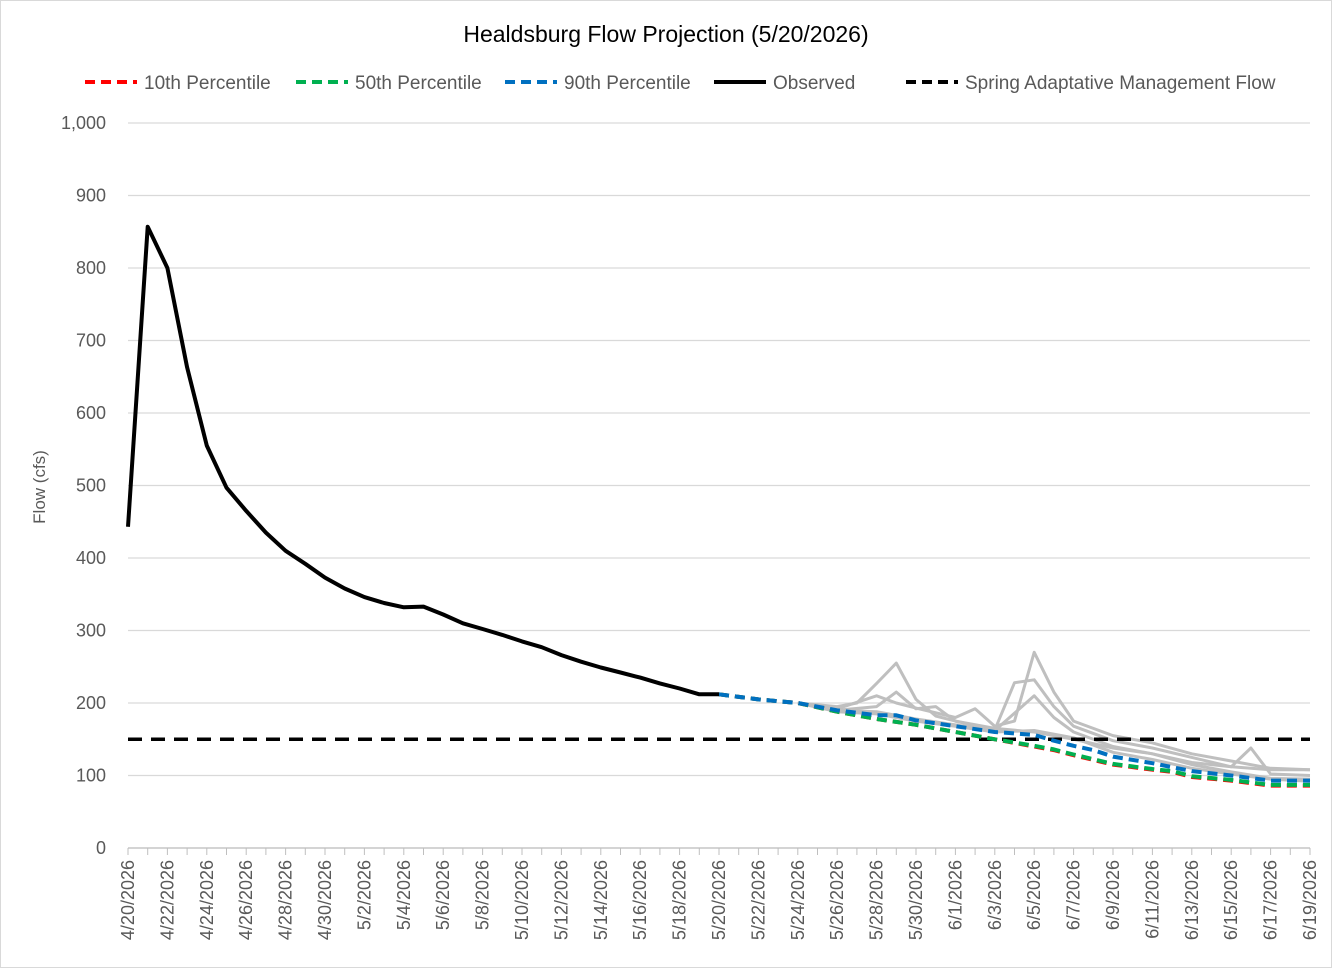 Image resolution: width=1332 pixels, height=973 pixels. What do you see at coordinates (91, 631) in the screenshot?
I see `y-tick-label: 300` at bounding box center [91, 631].